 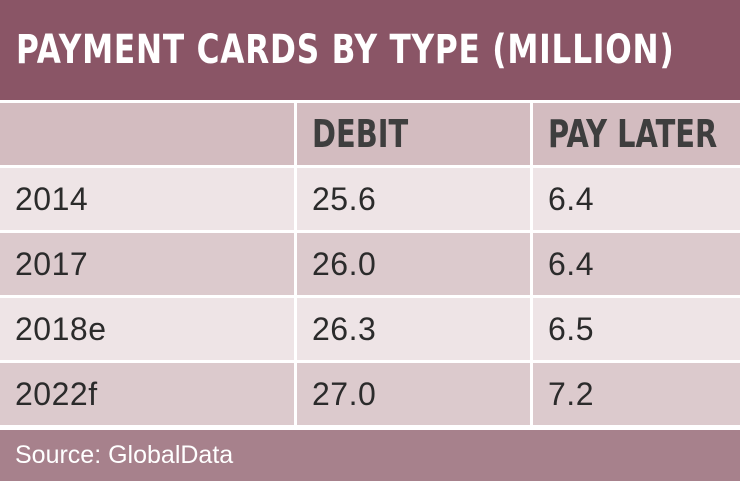 I want to click on source-note: Source: GlobalData, so click(x=370, y=455).